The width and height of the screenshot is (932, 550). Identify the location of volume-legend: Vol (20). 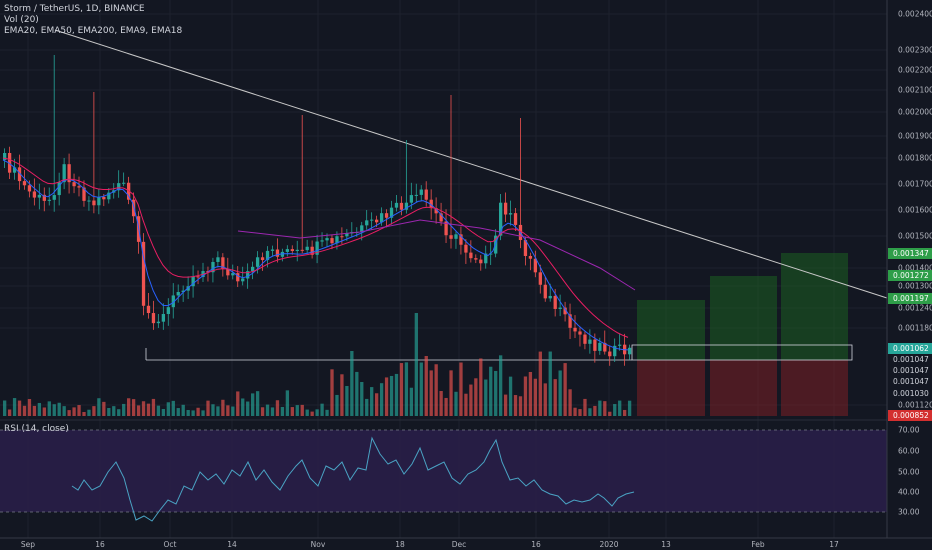
(21, 20).